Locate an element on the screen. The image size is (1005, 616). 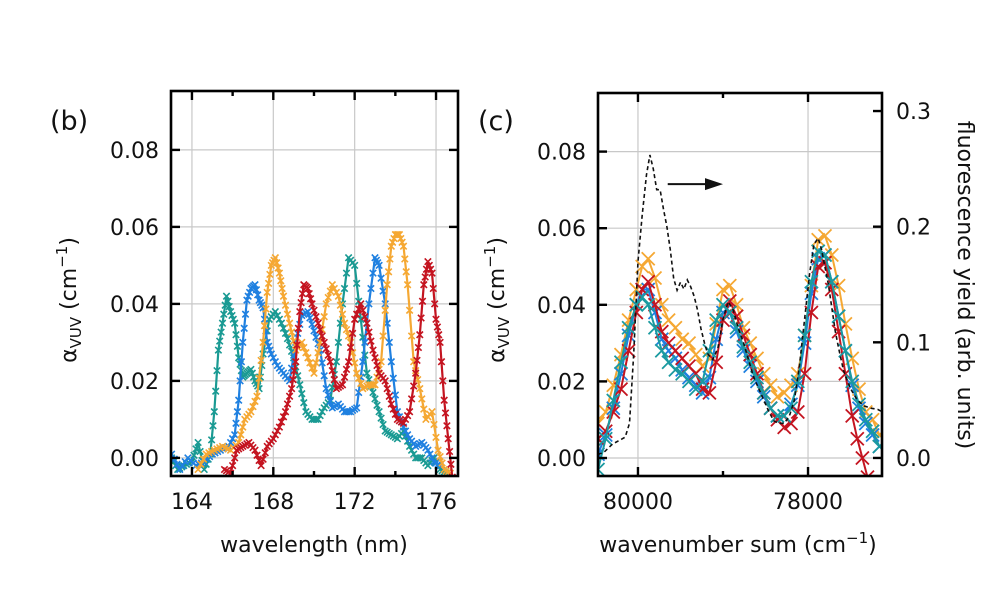
y-axis-label-main: α is located at coordinates (497, 355).